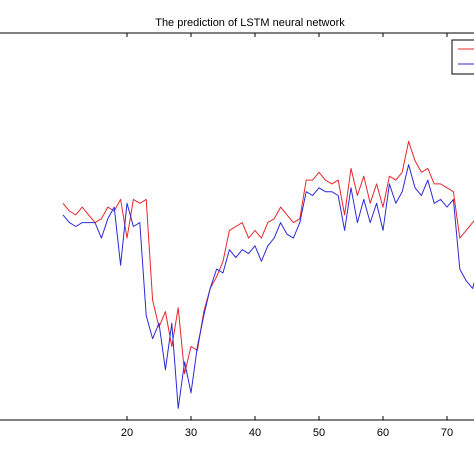 Image resolution: width=474 pixels, height=474 pixels. I want to click on legend, so click(462, 57).